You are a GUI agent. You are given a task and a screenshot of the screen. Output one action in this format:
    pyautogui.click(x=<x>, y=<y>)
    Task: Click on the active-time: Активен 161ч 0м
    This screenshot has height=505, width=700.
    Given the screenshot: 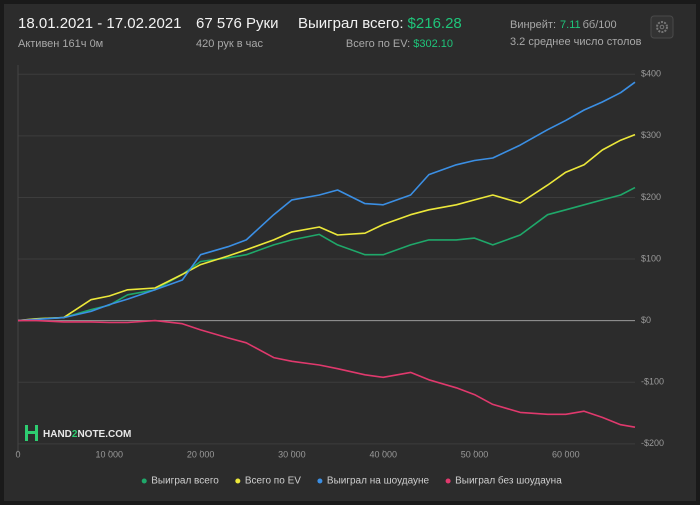 What is the action you would take?
    pyautogui.click(x=60, y=44)
    